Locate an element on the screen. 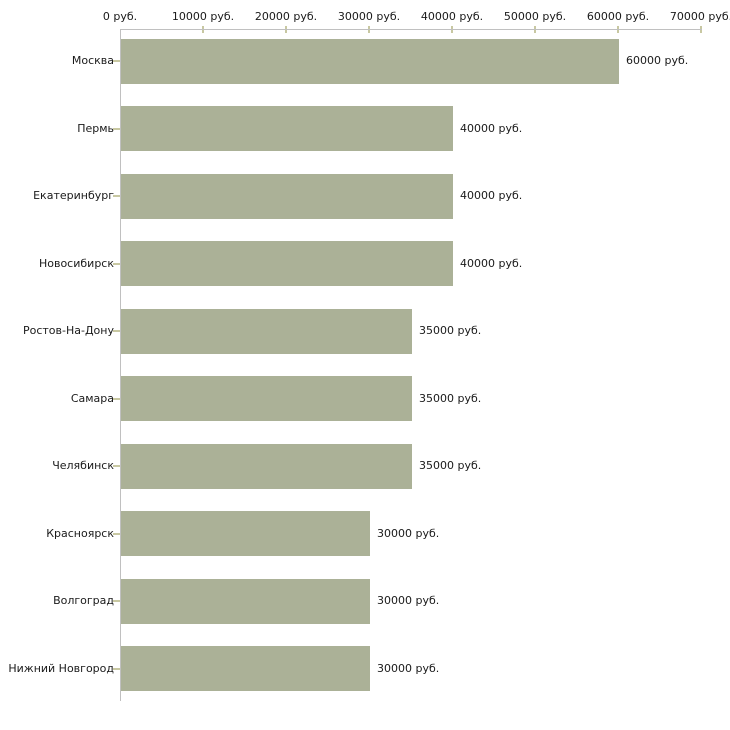 The image size is (730, 730). category-label: Волгоград is located at coordinates (83, 600).